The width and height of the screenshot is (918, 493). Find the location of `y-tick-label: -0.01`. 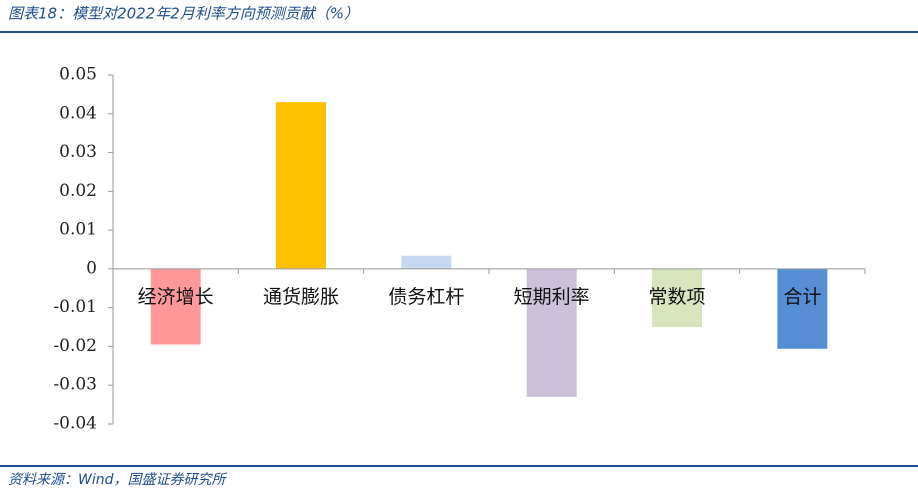

y-tick-label: -0.01 is located at coordinates (75, 307).